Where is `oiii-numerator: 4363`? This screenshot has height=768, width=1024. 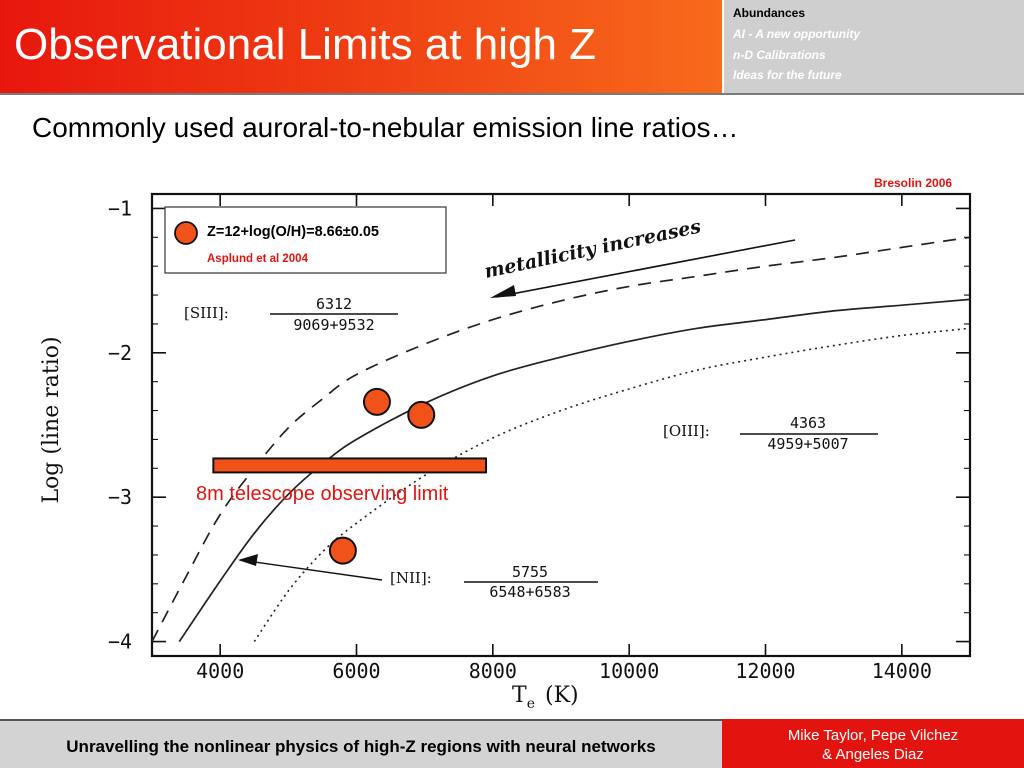
oiii-numerator: 4363 is located at coordinates (808, 423).